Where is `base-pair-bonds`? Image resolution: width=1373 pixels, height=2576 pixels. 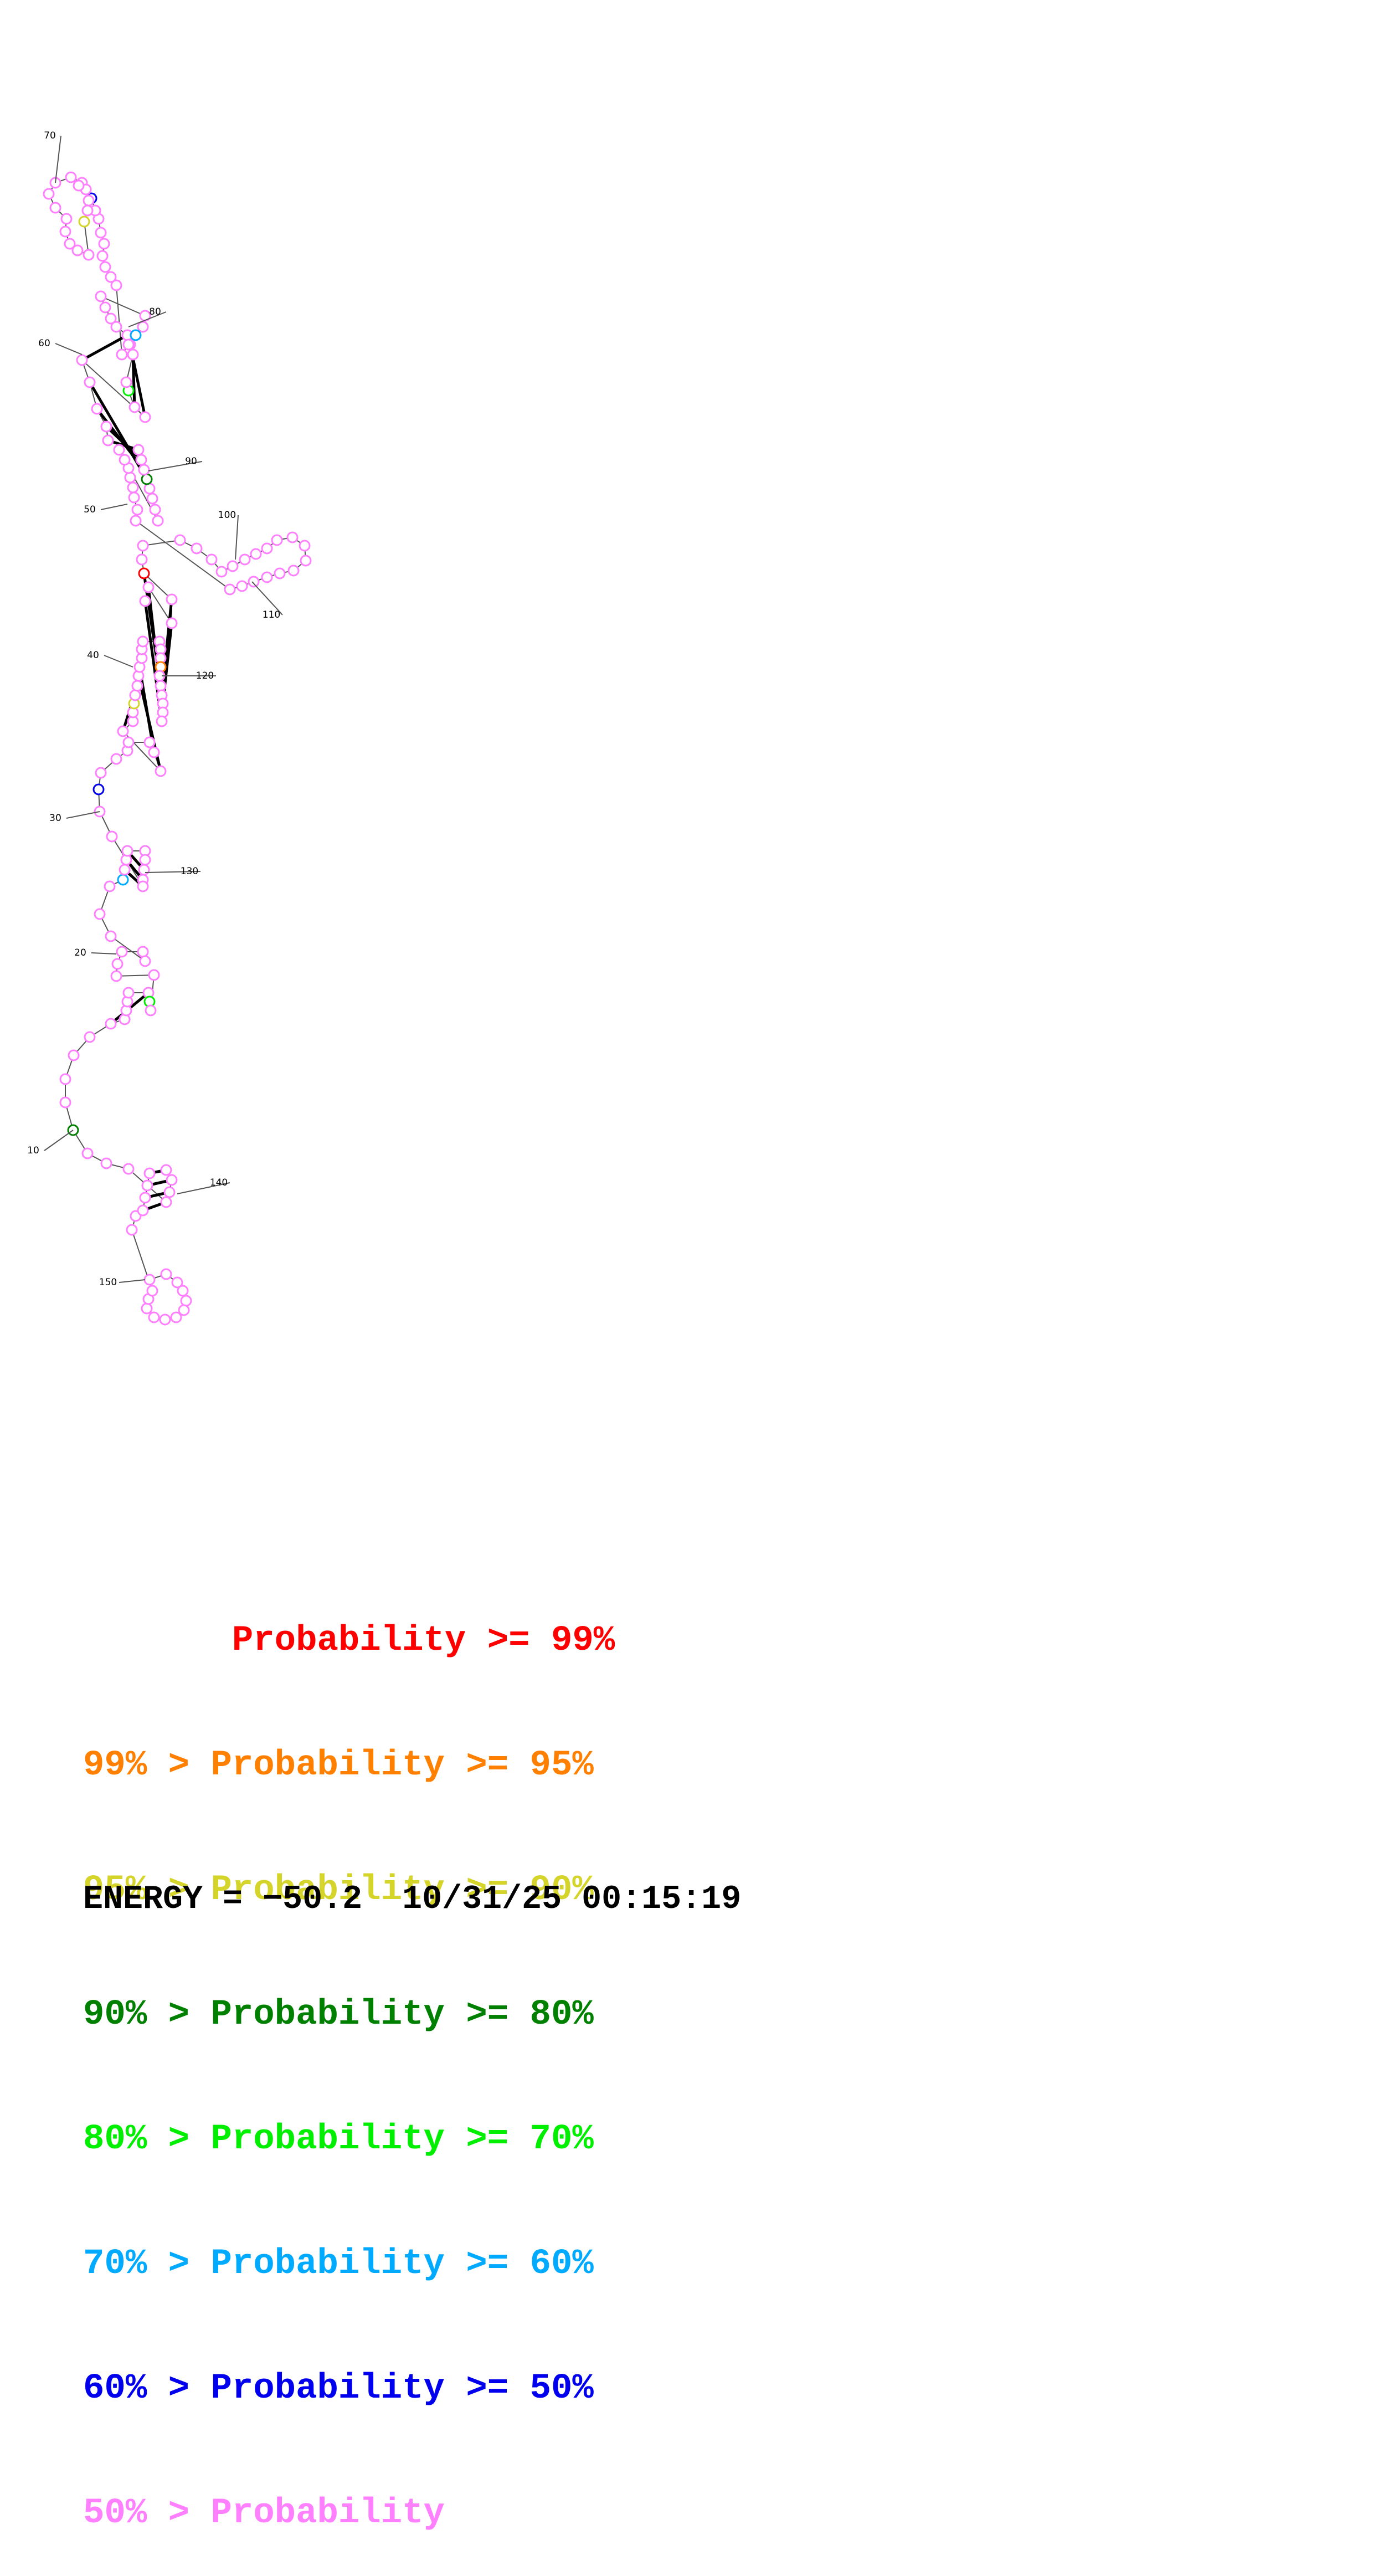 base-pair-bonds is located at coordinates (127, 772).